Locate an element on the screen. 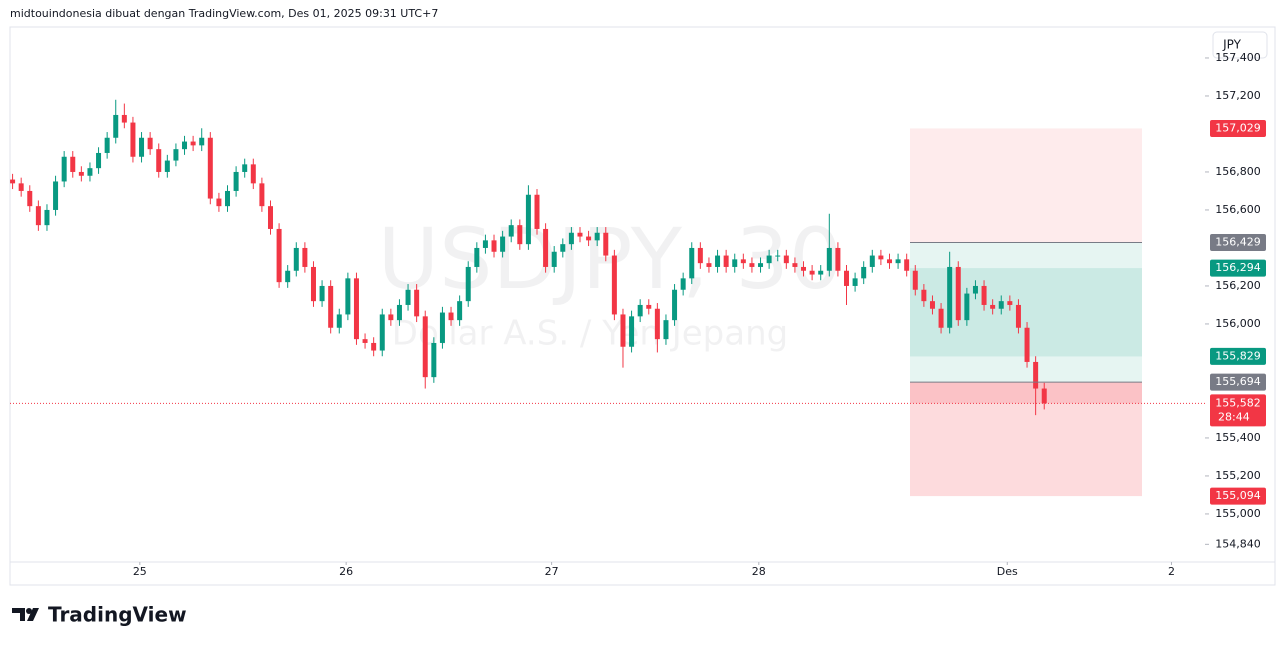  x-tick-label: 2 is located at coordinates (1171, 571).